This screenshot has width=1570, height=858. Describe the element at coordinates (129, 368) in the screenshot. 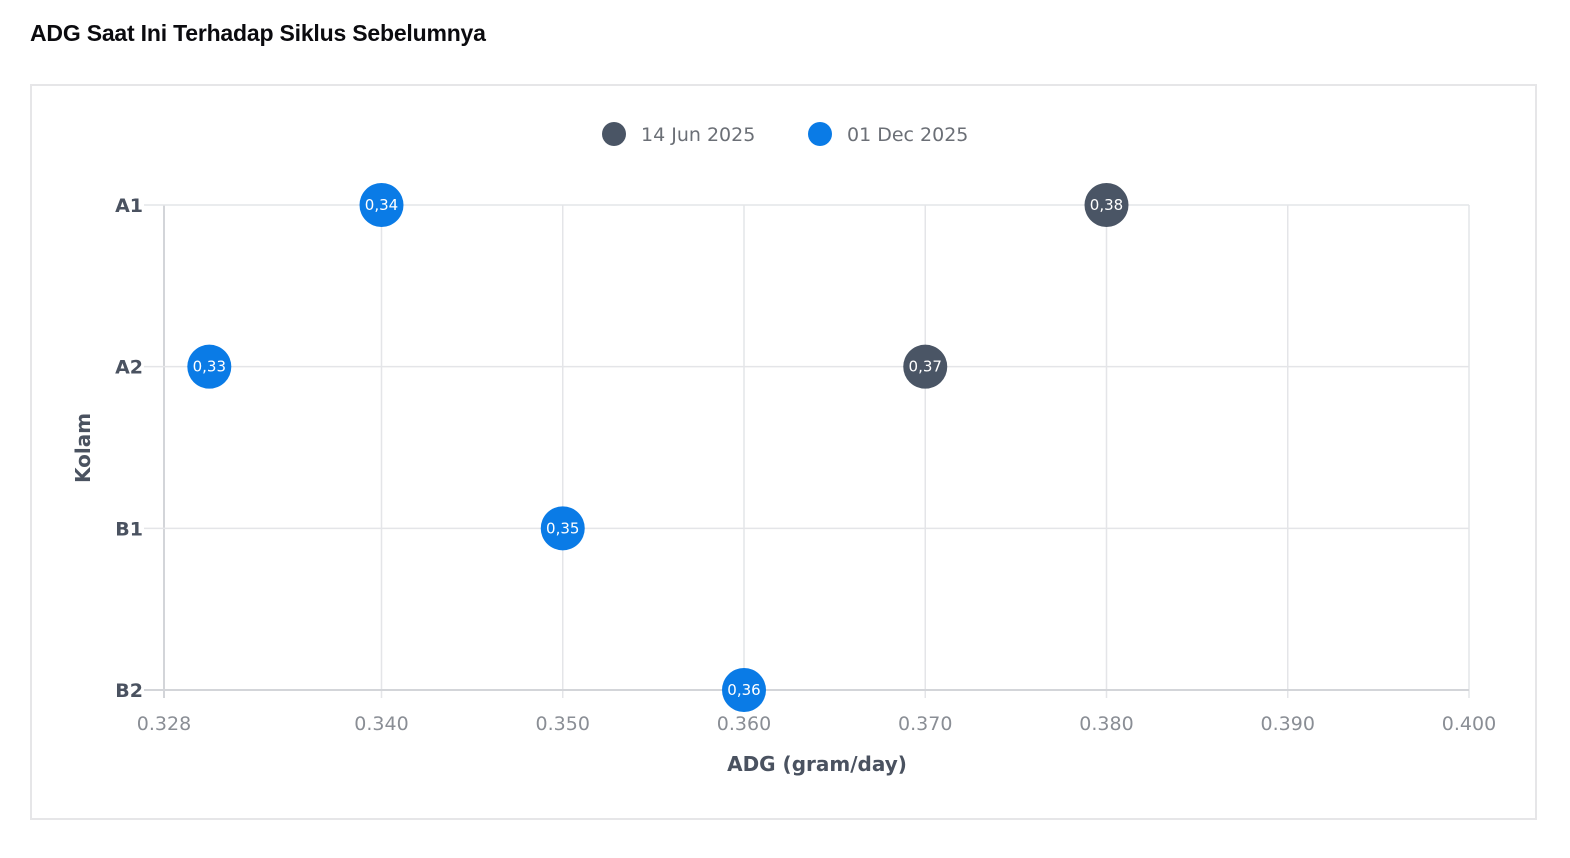

I see `y-tick-label: A2` at that location.